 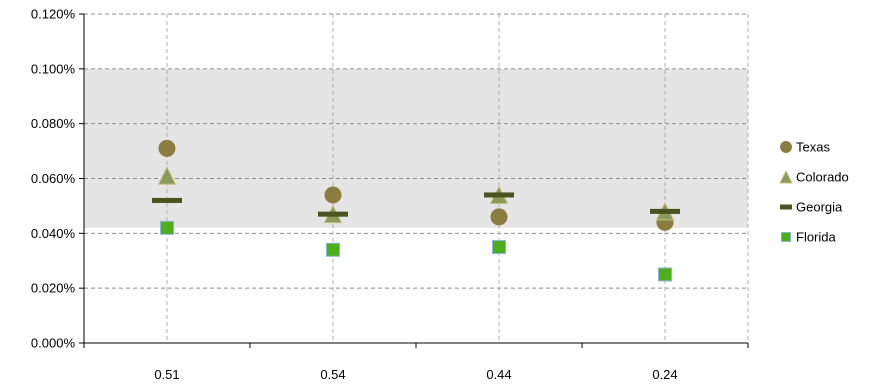 I want to click on legend-item-georgia: Georgia, so click(x=811, y=207).